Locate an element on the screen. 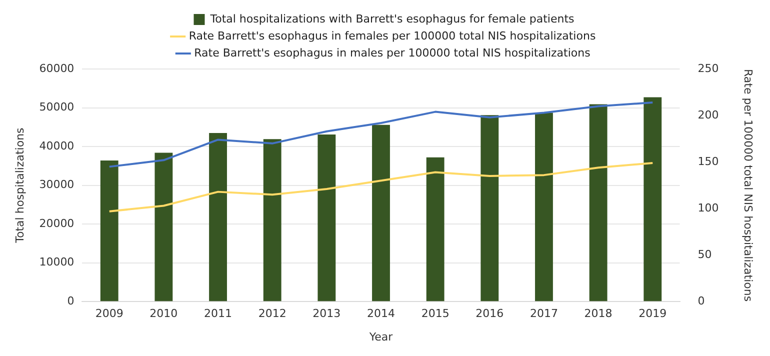 The image size is (770, 356). x-tick-label: 2011 is located at coordinates (218, 313).